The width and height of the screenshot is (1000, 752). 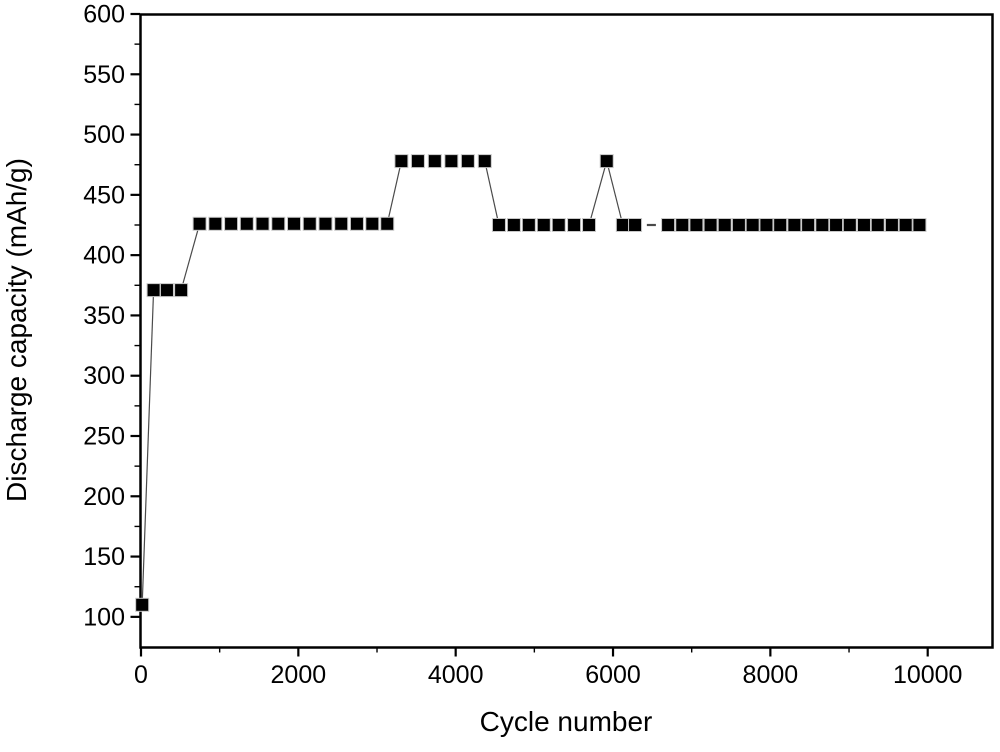 What do you see at coordinates (104, 617) in the screenshot?
I see `y-tick-label: 100` at bounding box center [104, 617].